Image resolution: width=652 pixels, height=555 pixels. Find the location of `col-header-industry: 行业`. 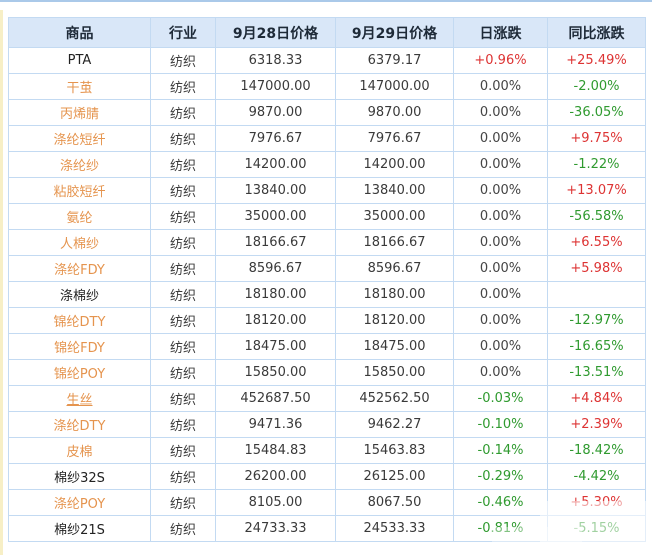

col-header-industry: 行业 is located at coordinates (183, 32).